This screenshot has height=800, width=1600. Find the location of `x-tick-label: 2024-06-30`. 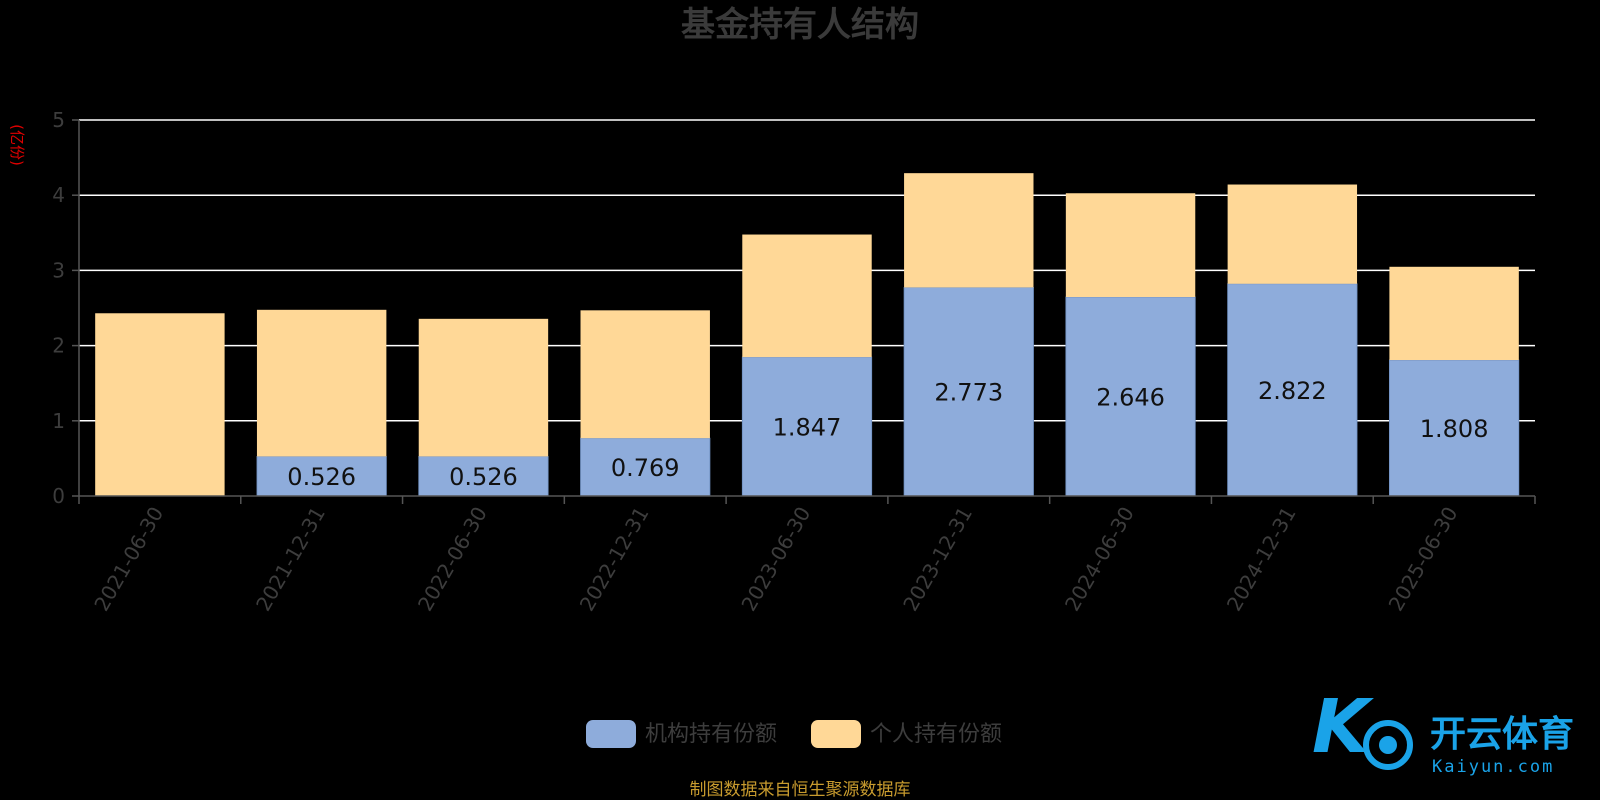

x-tick-label: 2024-06-30 is located at coordinates (1099, 559).